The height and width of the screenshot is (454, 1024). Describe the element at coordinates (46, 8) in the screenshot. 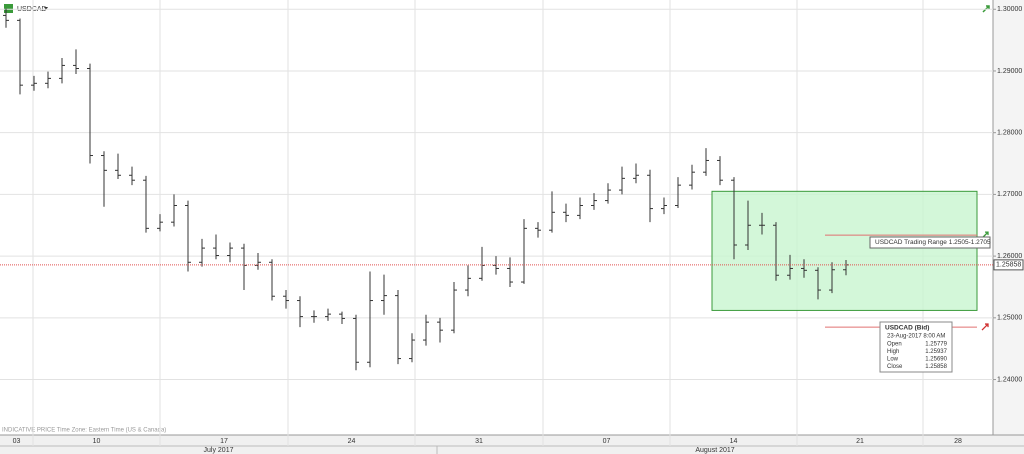

I see `symbol-dropdown` at that location.